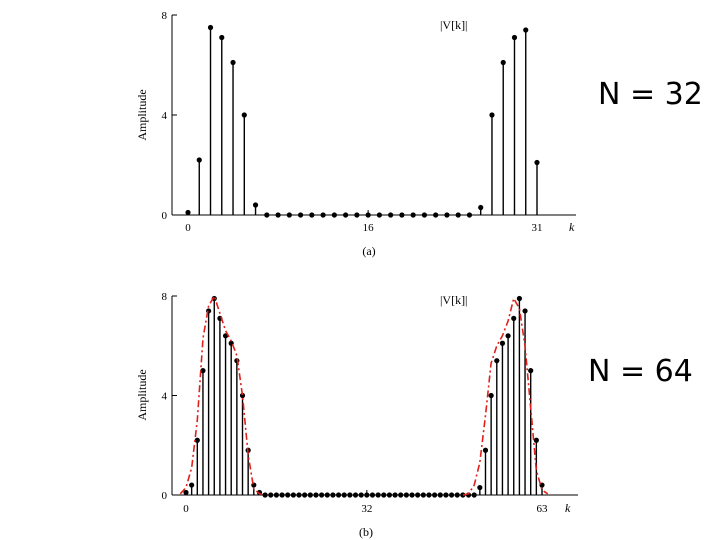 The width and height of the screenshot is (720, 540). Describe the element at coordinates (453, 300) in the screenshot. I see `series-label-b: |V[k]|` at that location.